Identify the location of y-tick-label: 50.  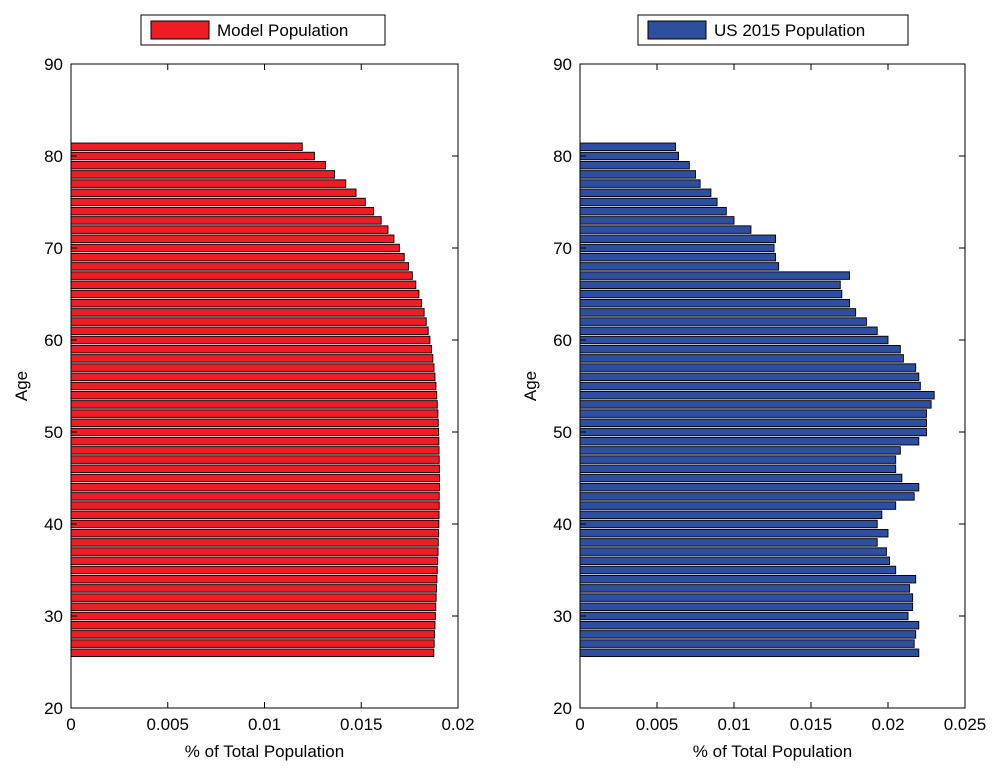
(53, 432).